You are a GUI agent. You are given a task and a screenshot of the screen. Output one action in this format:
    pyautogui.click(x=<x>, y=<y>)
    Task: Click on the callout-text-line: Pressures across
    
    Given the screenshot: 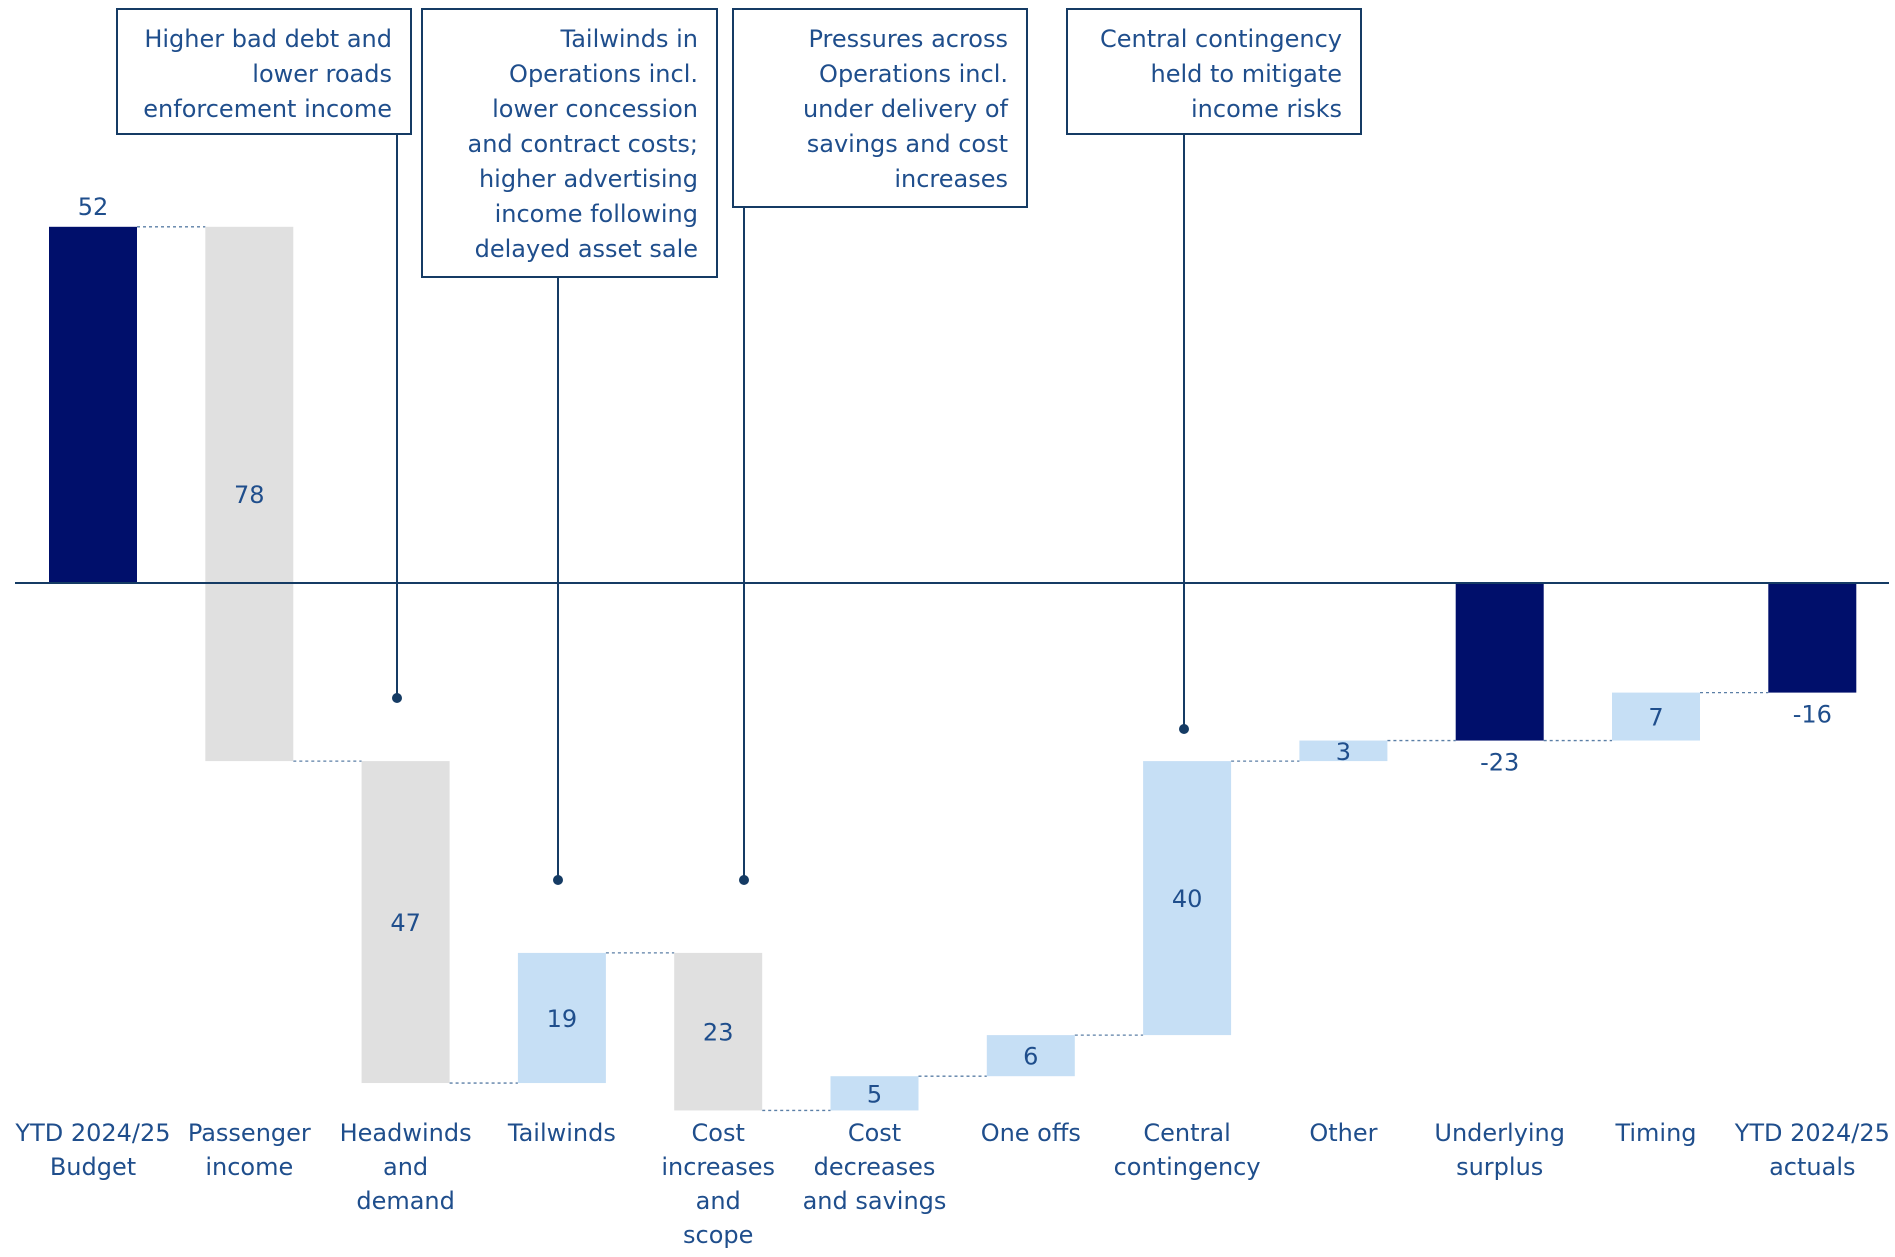 What is the action you would take?
    pyautogui.click(x=908, y=39)
    